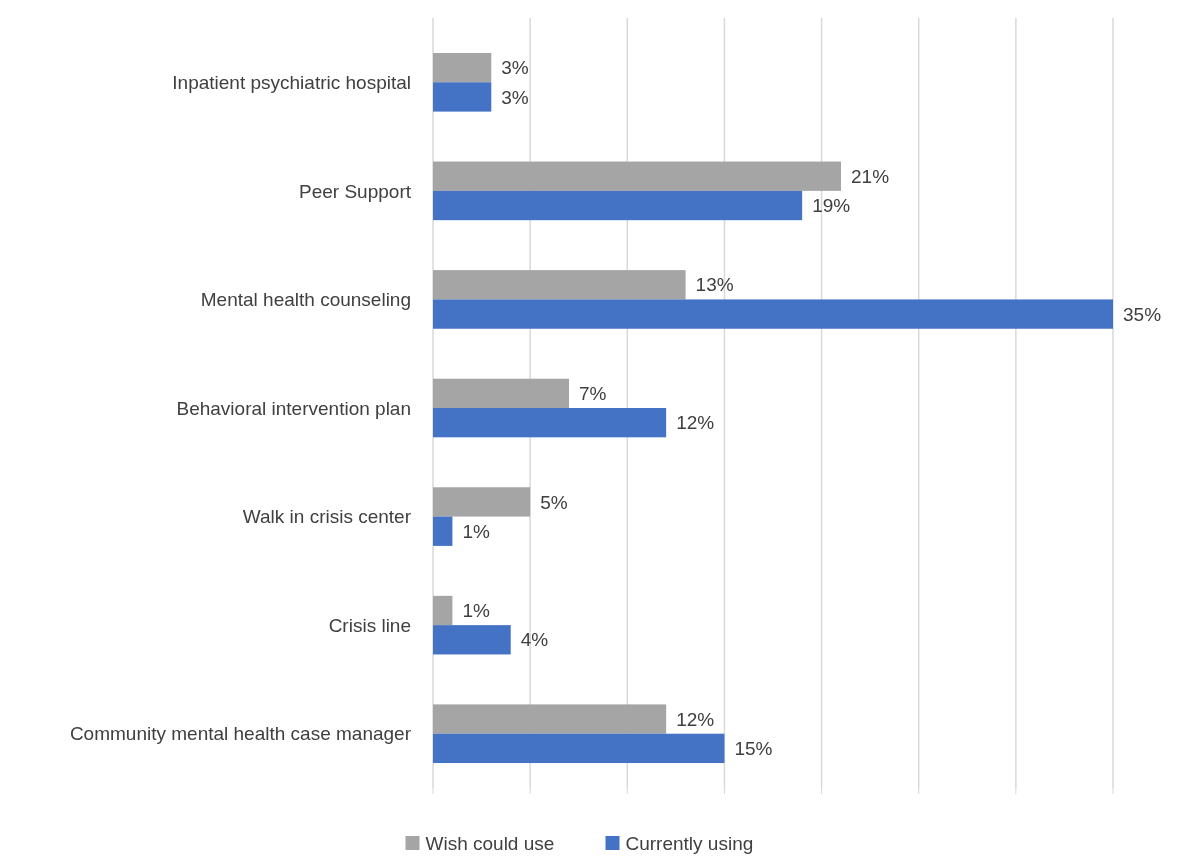  I want to click on data-label: 15%, so click(753, 749).